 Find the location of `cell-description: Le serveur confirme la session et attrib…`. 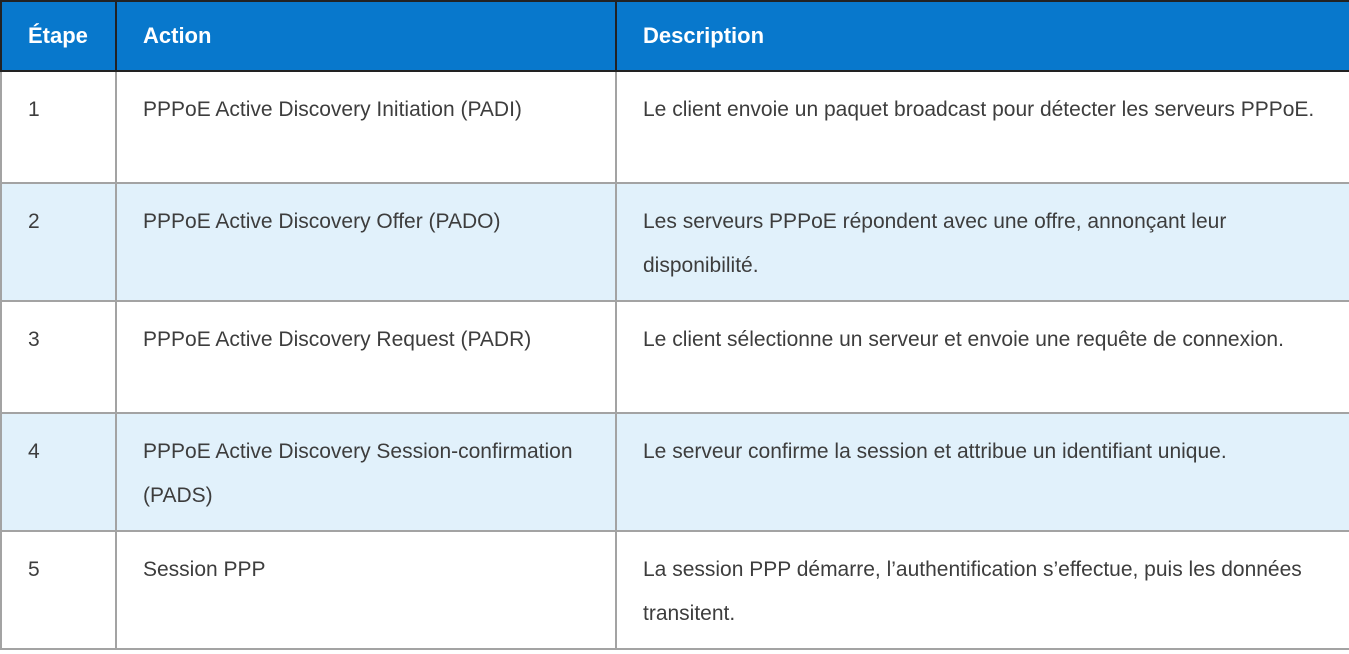

cell-description: Le serveur confirme la session et attrib… is located at coordinates (982, 472).